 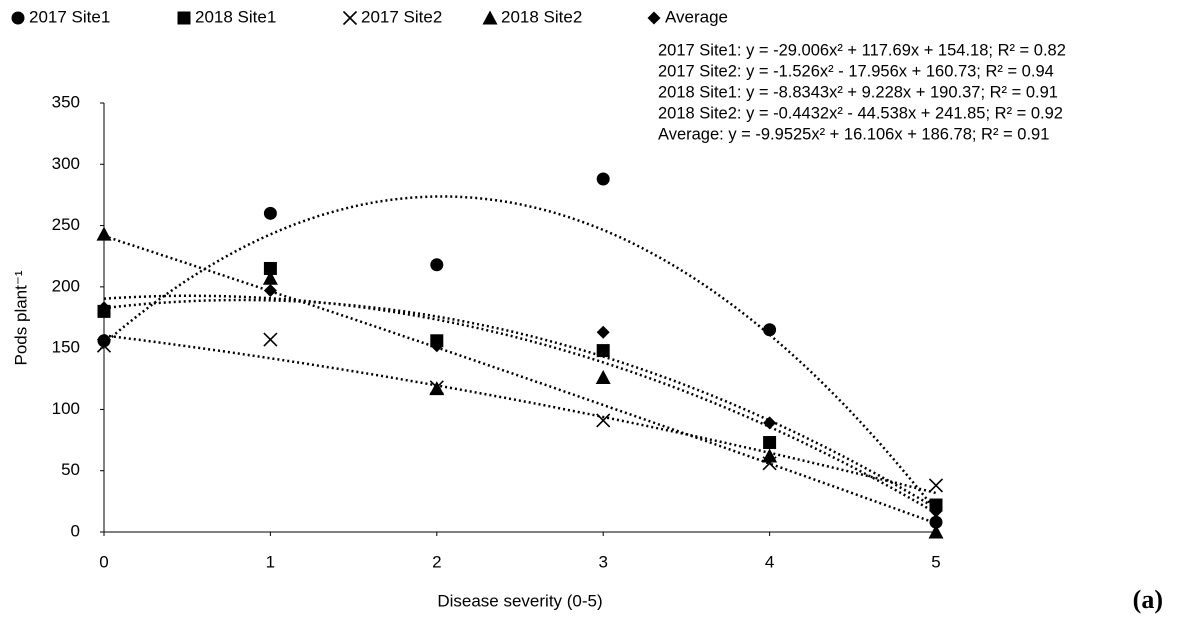 What do you see at coordinates (66, 347) in the screenshot?
I see `y-tick-label: 150` at bounding box center [66, 347].